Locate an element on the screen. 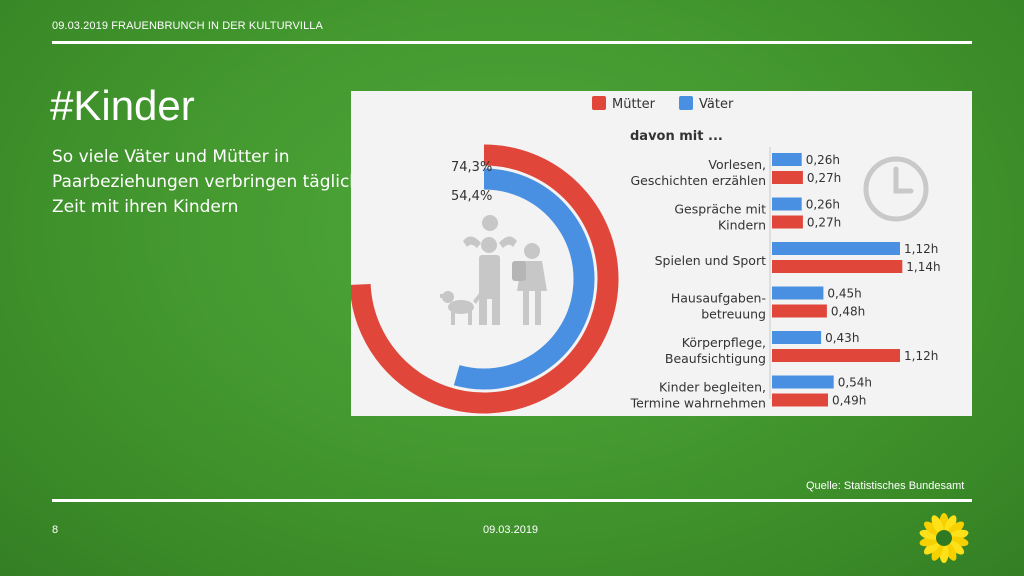  category-label: Gespräche mit is located at coordinates (720, 209).